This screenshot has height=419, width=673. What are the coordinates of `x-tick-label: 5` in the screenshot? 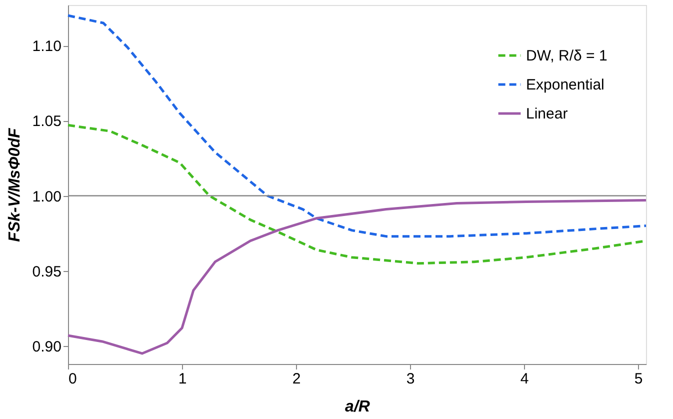 It's located at (638, 379).